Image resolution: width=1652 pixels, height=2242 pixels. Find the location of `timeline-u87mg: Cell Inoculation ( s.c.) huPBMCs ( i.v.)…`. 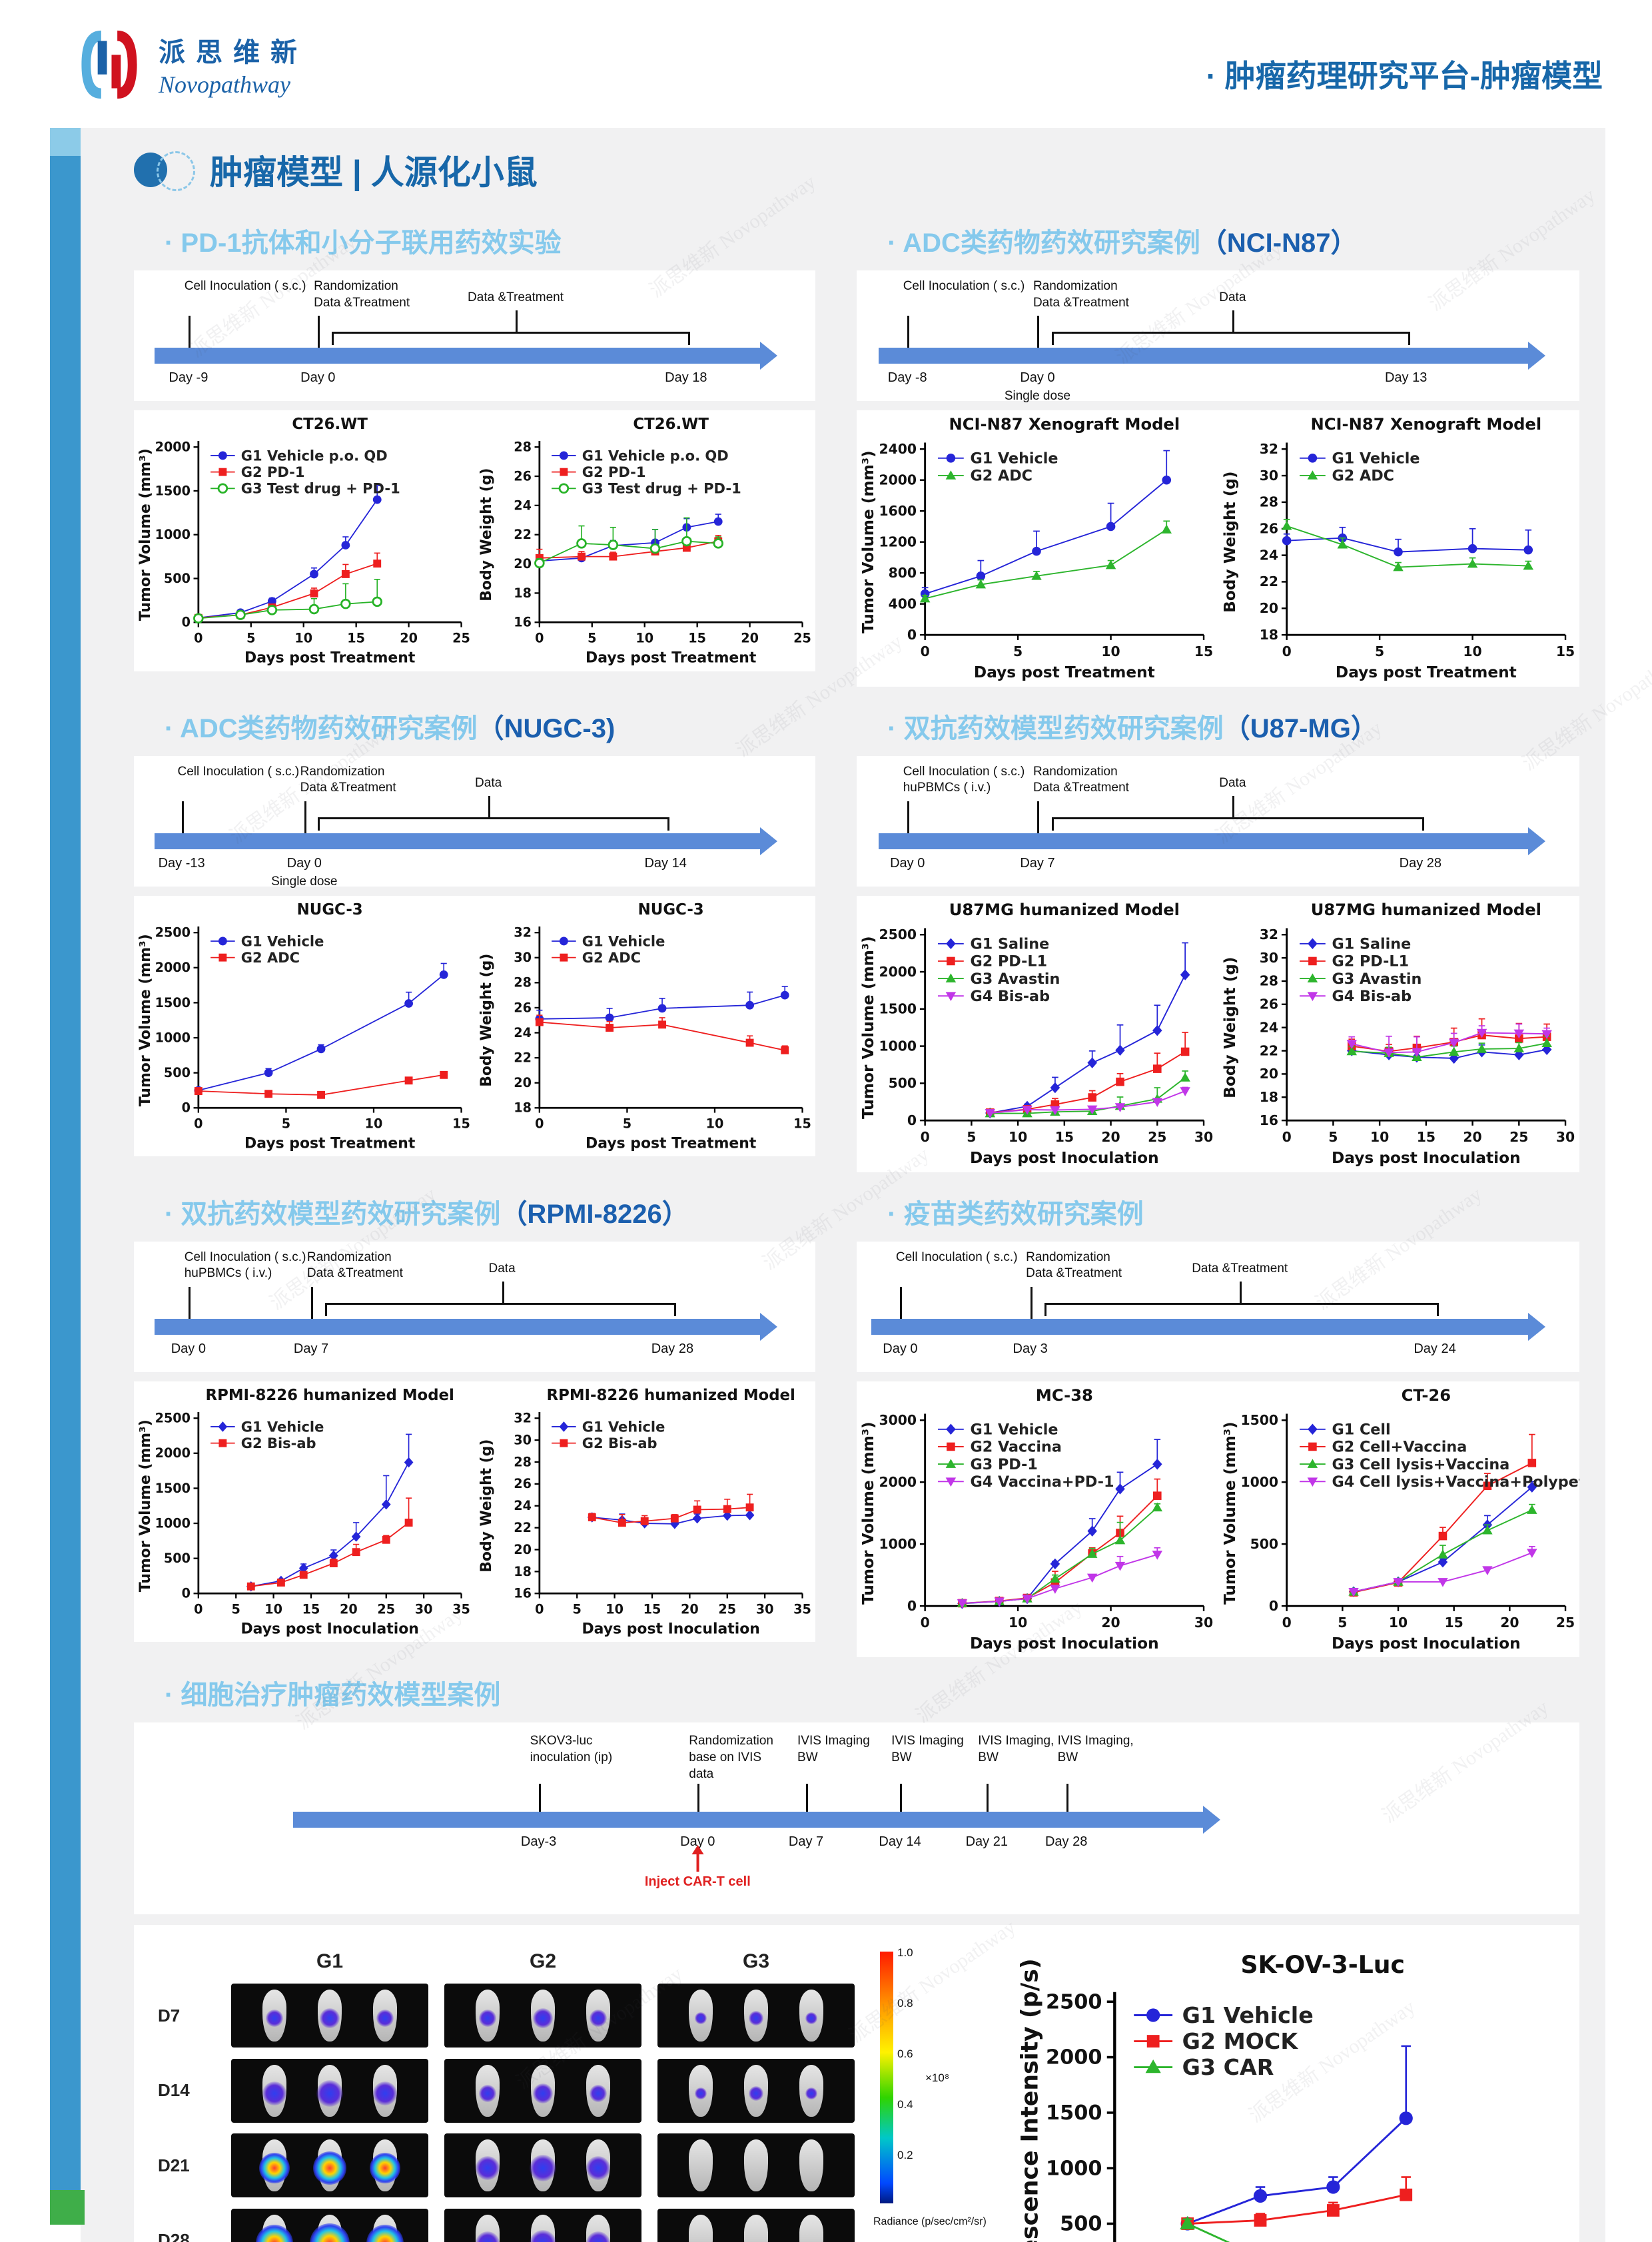

timeline-u87mg: Cell Inoculation ( s.c.) huPBMCs ( i.v.)… is located at coordinates (1218, 821).